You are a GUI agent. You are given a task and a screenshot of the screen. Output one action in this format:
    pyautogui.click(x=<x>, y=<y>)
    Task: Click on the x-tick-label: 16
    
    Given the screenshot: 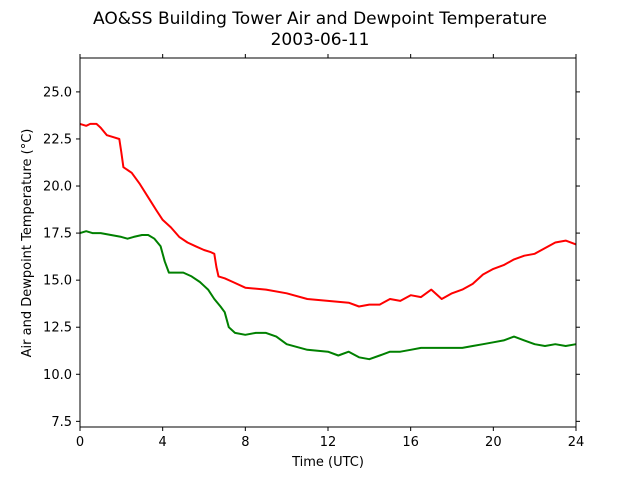 What is the action you would take?
    pyautogui.click(x=410, y=442)
    